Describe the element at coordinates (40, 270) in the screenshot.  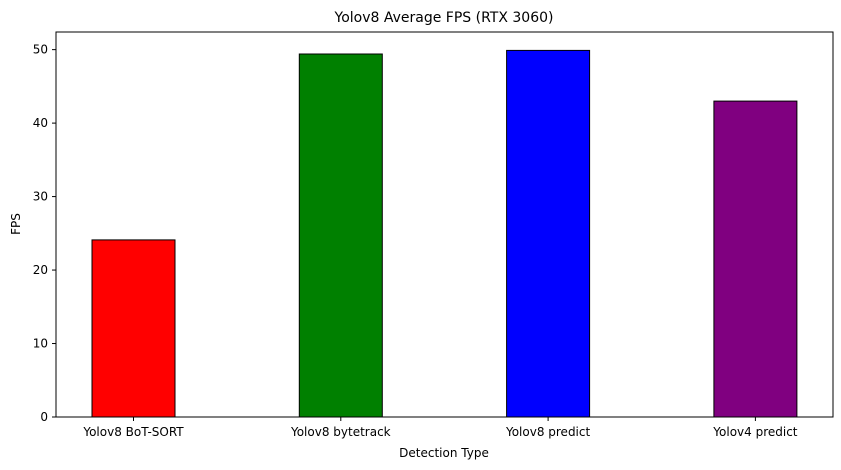
I see `y-tick-label: 20` at that location.